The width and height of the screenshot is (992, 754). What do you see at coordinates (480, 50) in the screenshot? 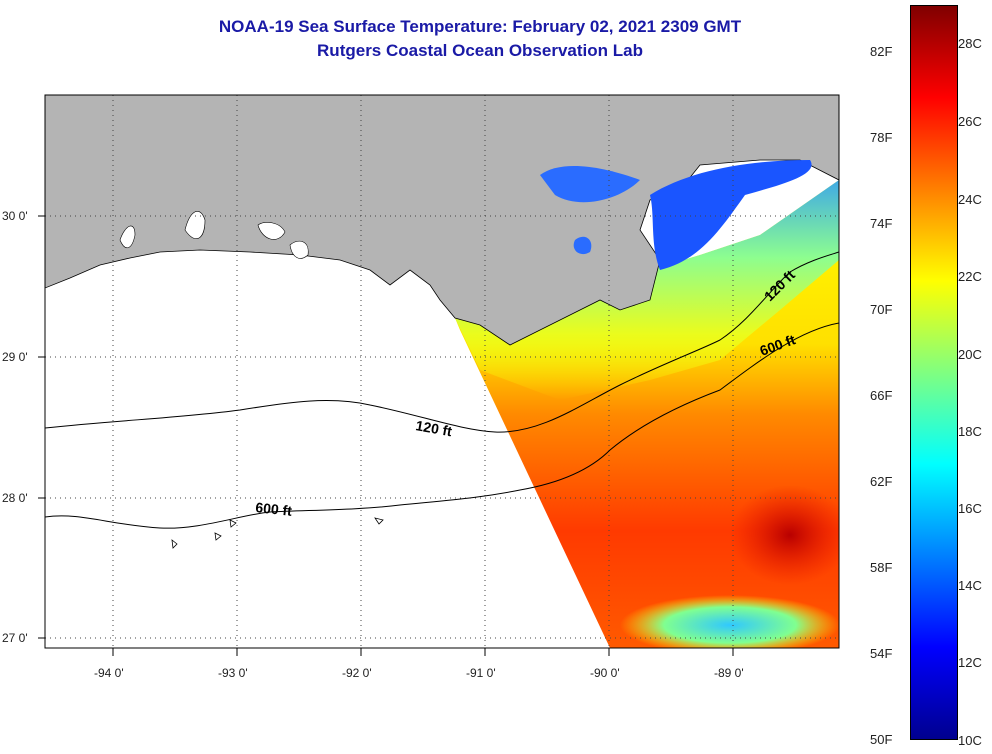
I see `map-subtitle: Rutgers Coastal Ocean Observation Lab` at bounding box center [480, 50].